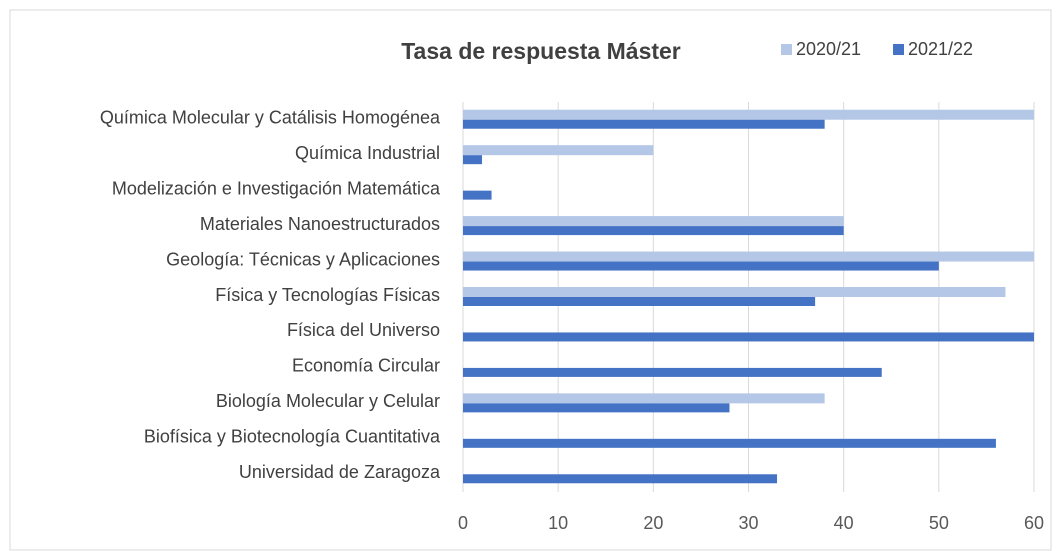 The width and height of the screenshot is (1062, 551). What do you see at coordinates (463, 523) in the screenshot?
I see `x-tick-label: 0` at bounding box center [463, 523].